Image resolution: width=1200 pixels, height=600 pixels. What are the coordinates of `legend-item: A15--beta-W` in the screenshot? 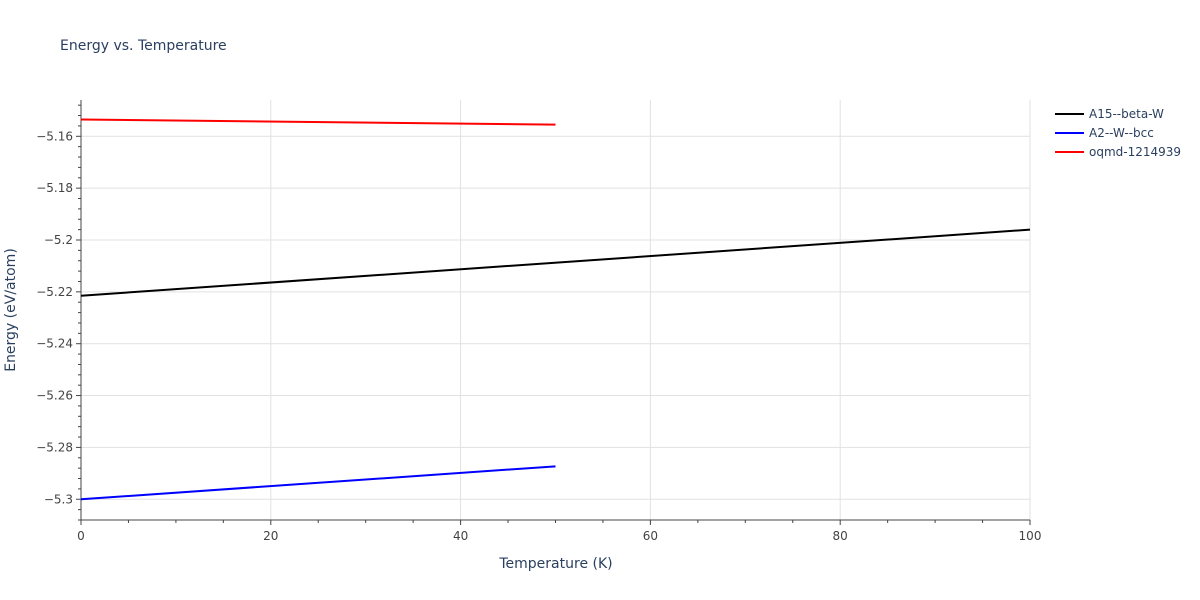 It's located at (1109, 114).